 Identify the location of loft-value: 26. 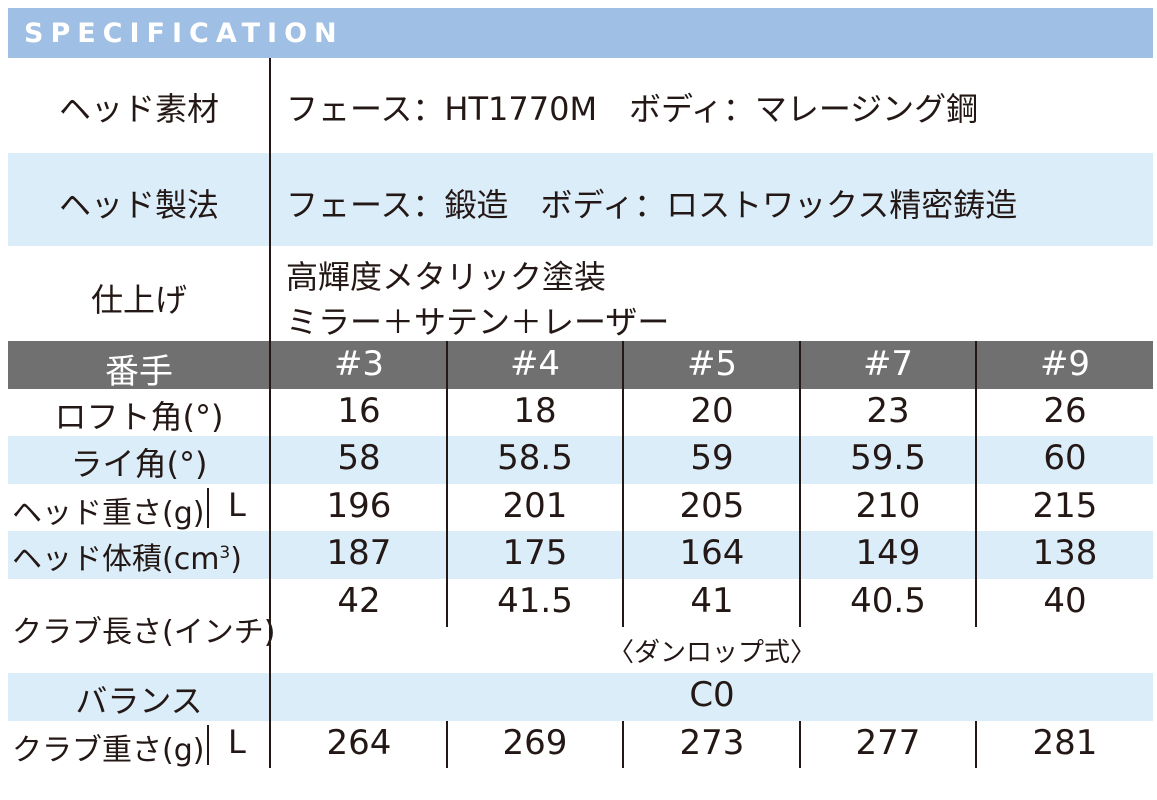
(1065, 411).